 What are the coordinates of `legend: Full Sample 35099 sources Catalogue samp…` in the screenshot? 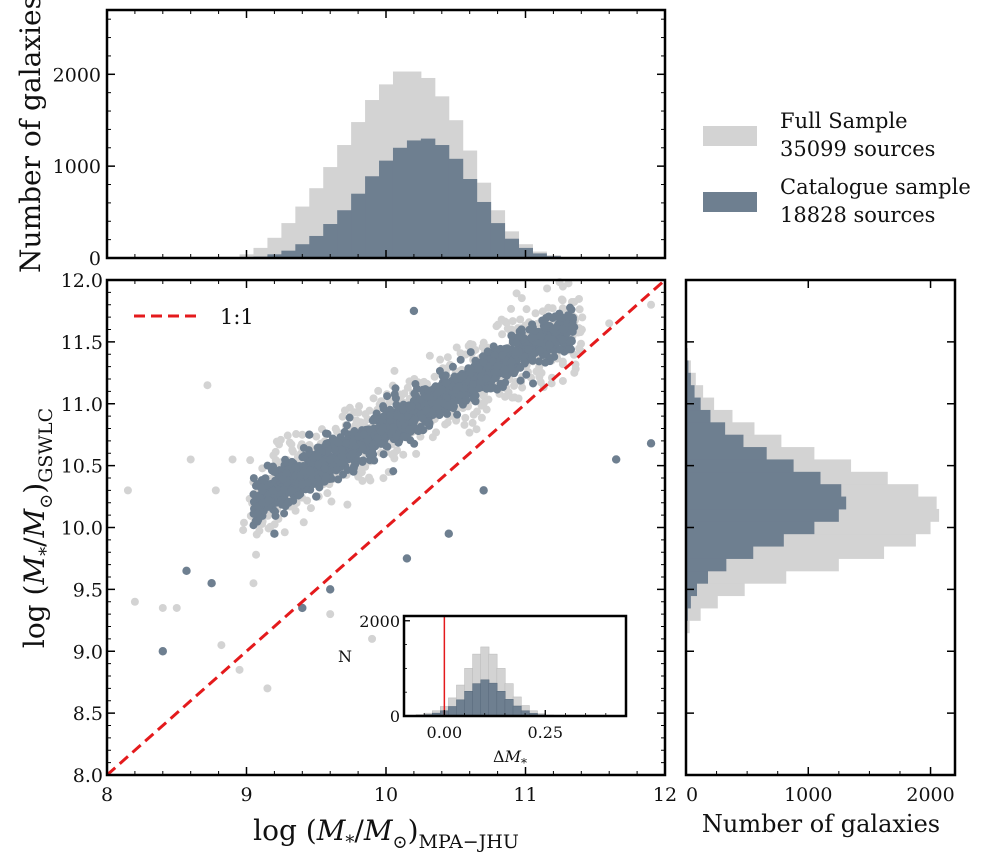 It's located at (837, 168).